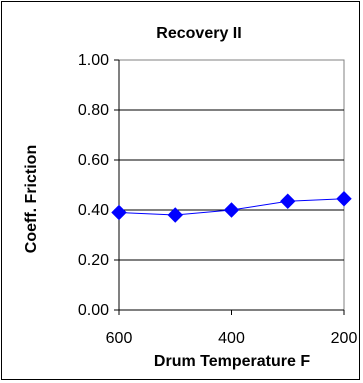 This screenshot has height=383, width=363. I want to click on x-ticks: 600 400 200, so click(232, 328).